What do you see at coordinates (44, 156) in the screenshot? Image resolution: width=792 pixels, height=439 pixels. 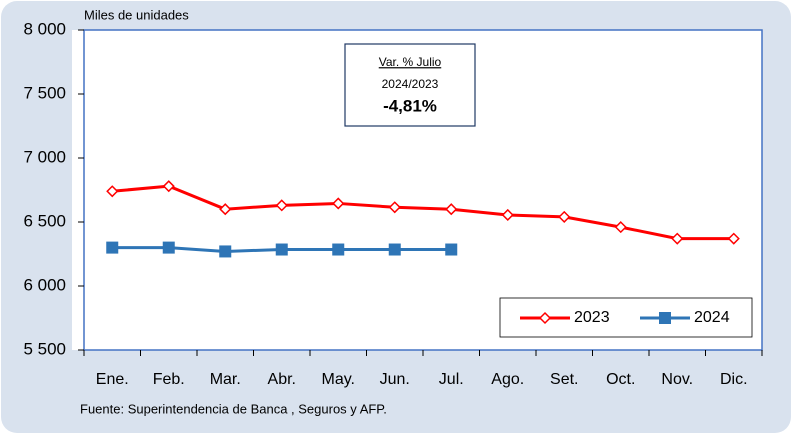 I see `y-tick-label: 7 000` at bounding box center [44, 156].